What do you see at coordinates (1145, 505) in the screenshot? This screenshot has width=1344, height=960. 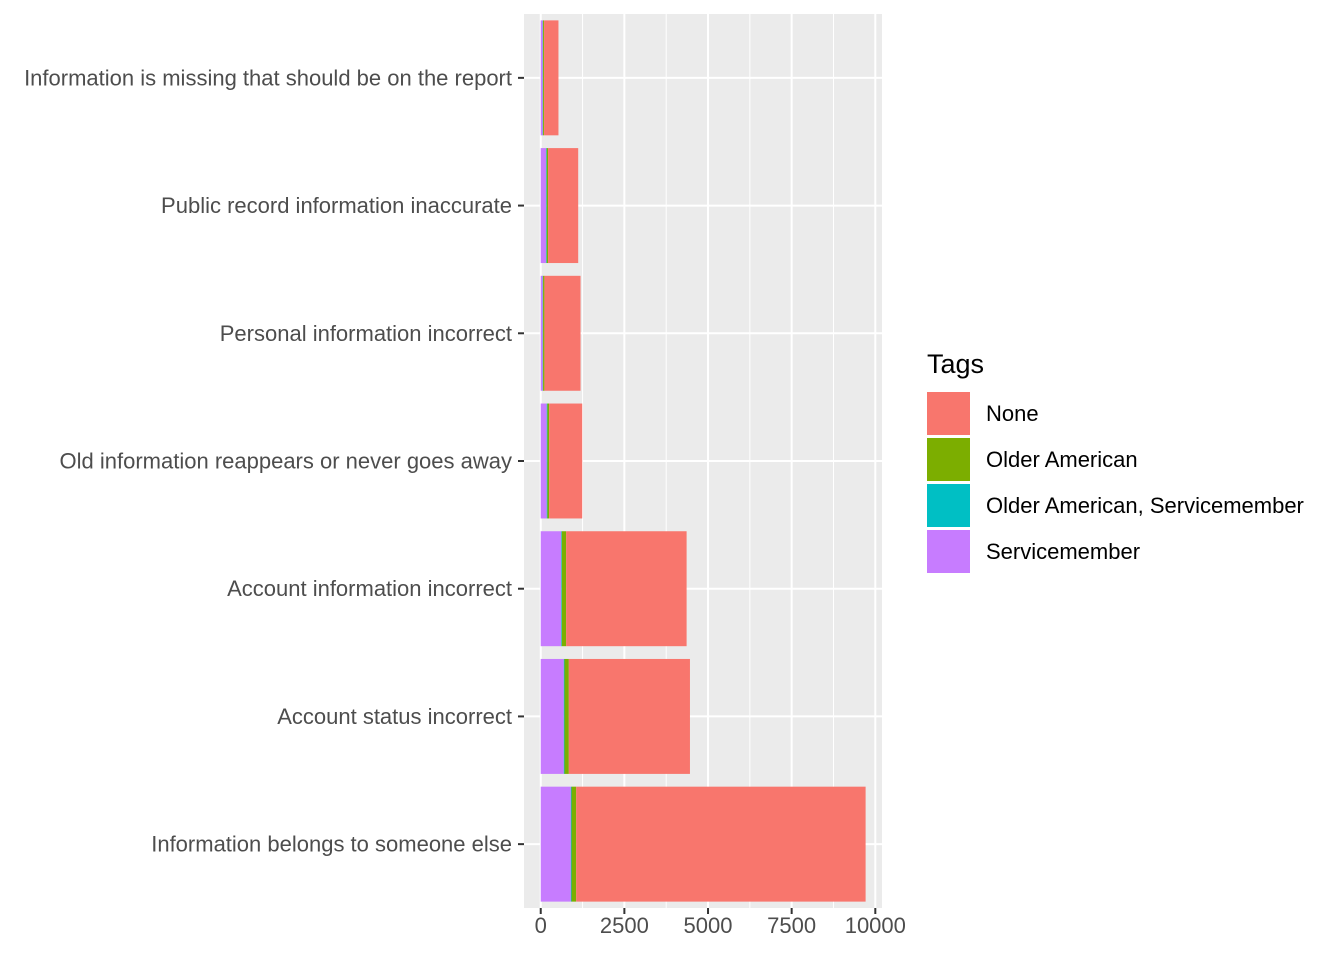 I see `legend-label-older-american-servicemember: Older American, Servicemember` at bounding box center [1145, 505].